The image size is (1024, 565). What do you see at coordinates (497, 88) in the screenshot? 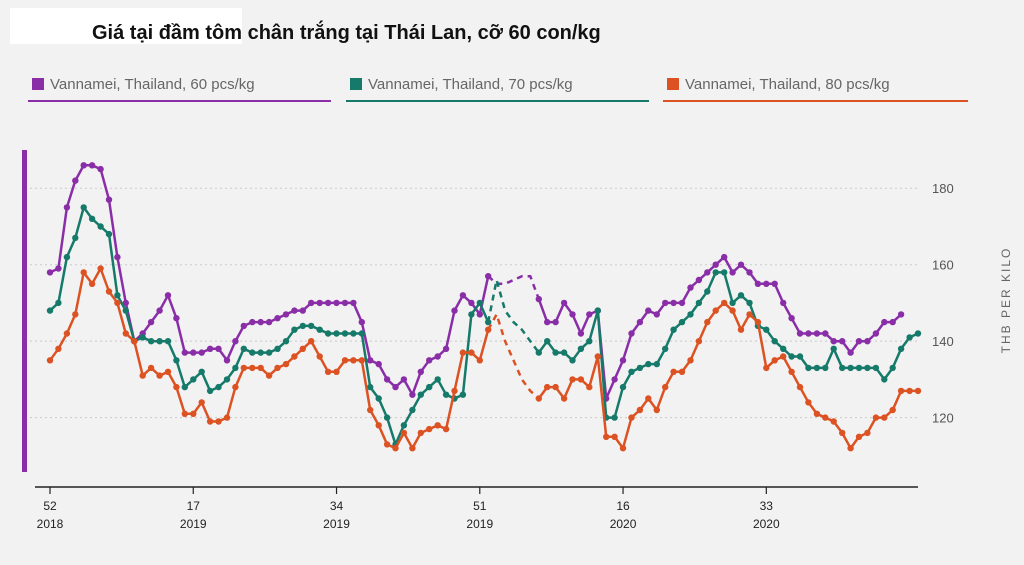
I see `legend-item-70: Vannamei, Thailand, 70 pcs/kg` at bounding box center [497, 88].